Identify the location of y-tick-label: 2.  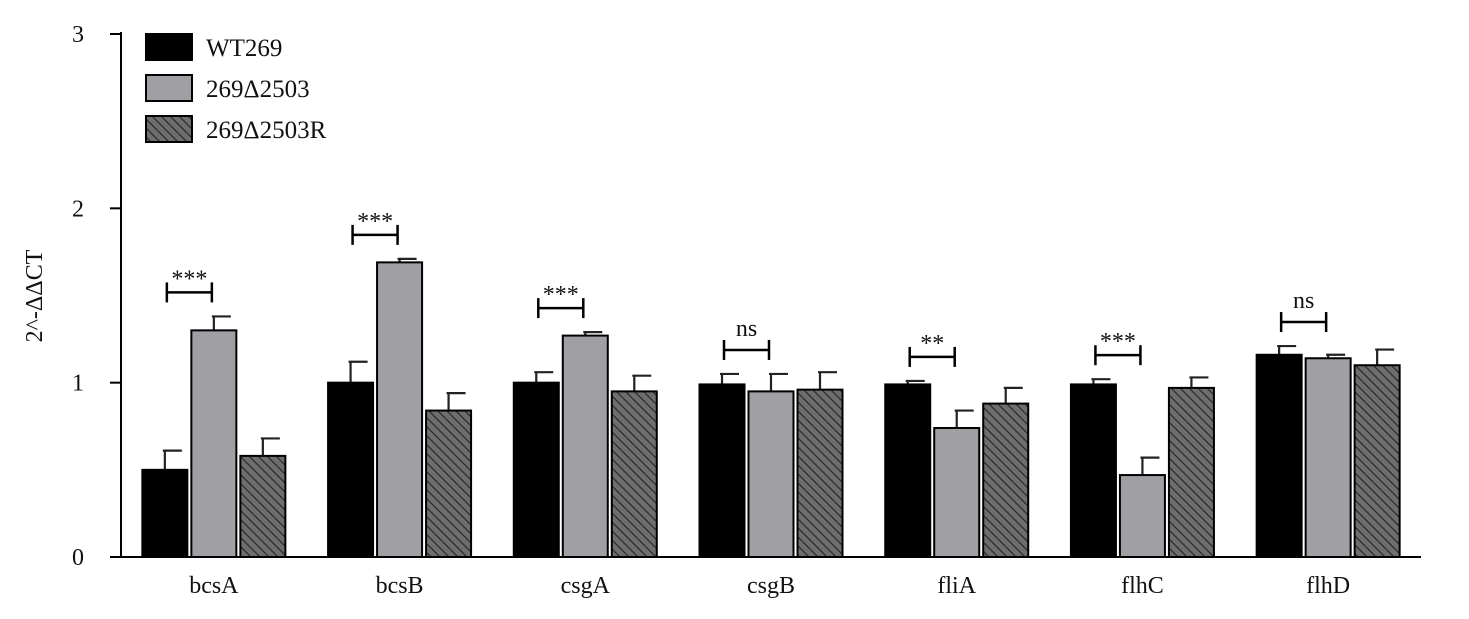
(78, 209).